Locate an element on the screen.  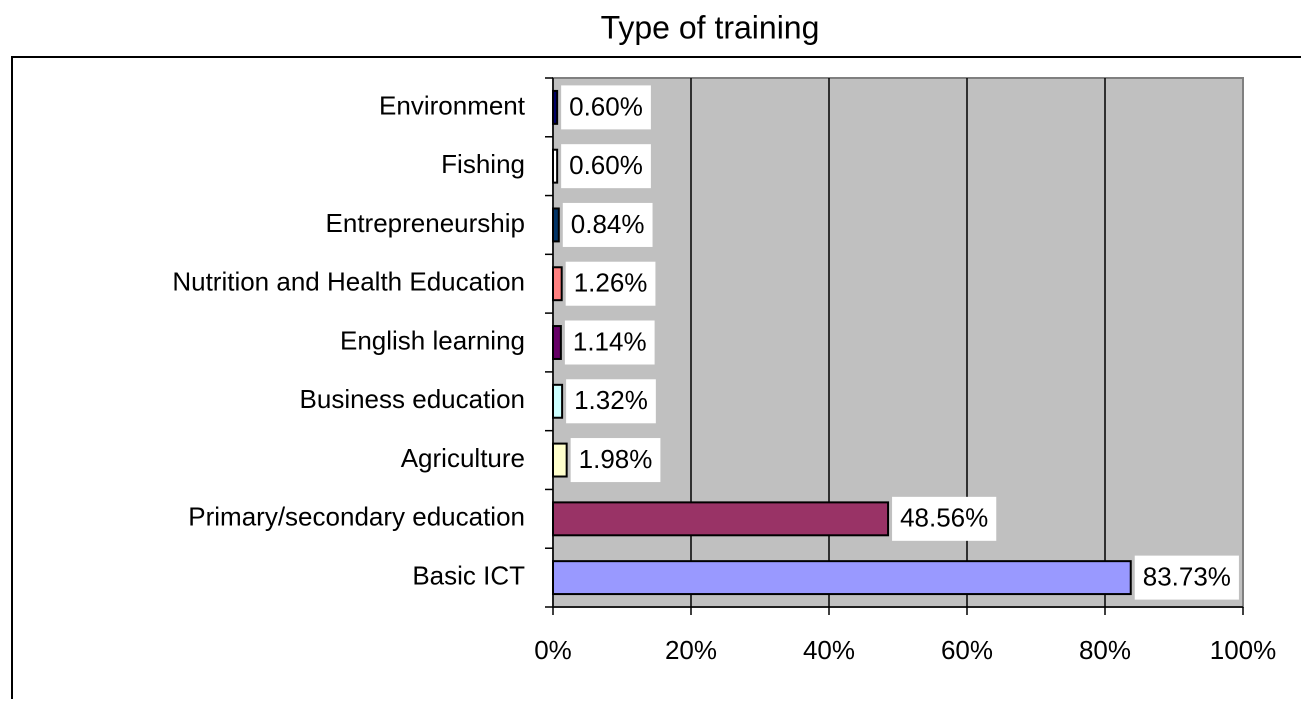
y-tick-label: Business education is located at coordinates (412, 399).